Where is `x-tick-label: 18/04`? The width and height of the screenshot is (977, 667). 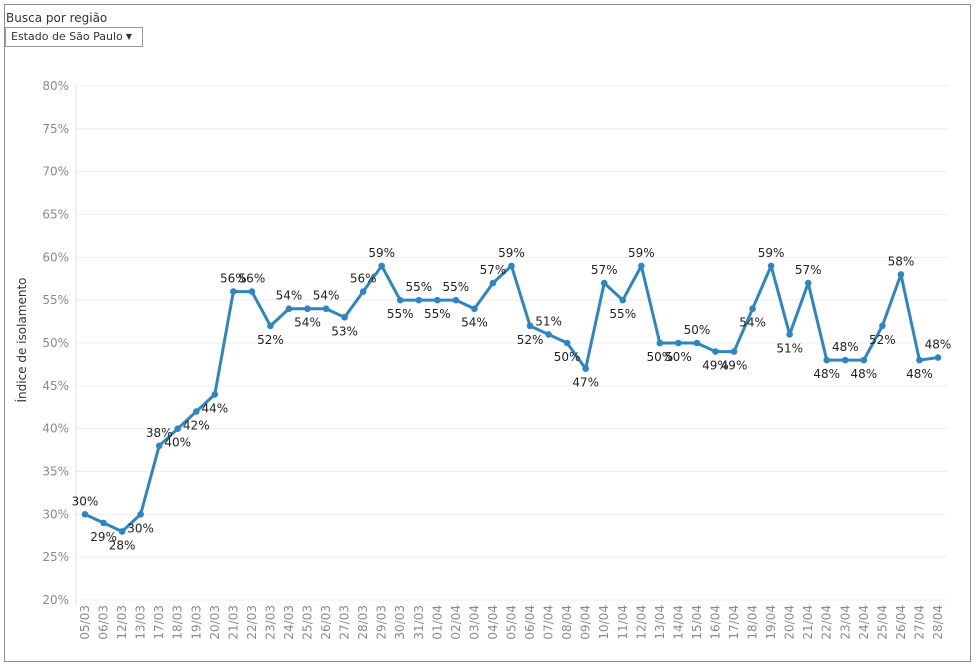 x-tick-label: 18/04 is located at coordinates (753, 622).